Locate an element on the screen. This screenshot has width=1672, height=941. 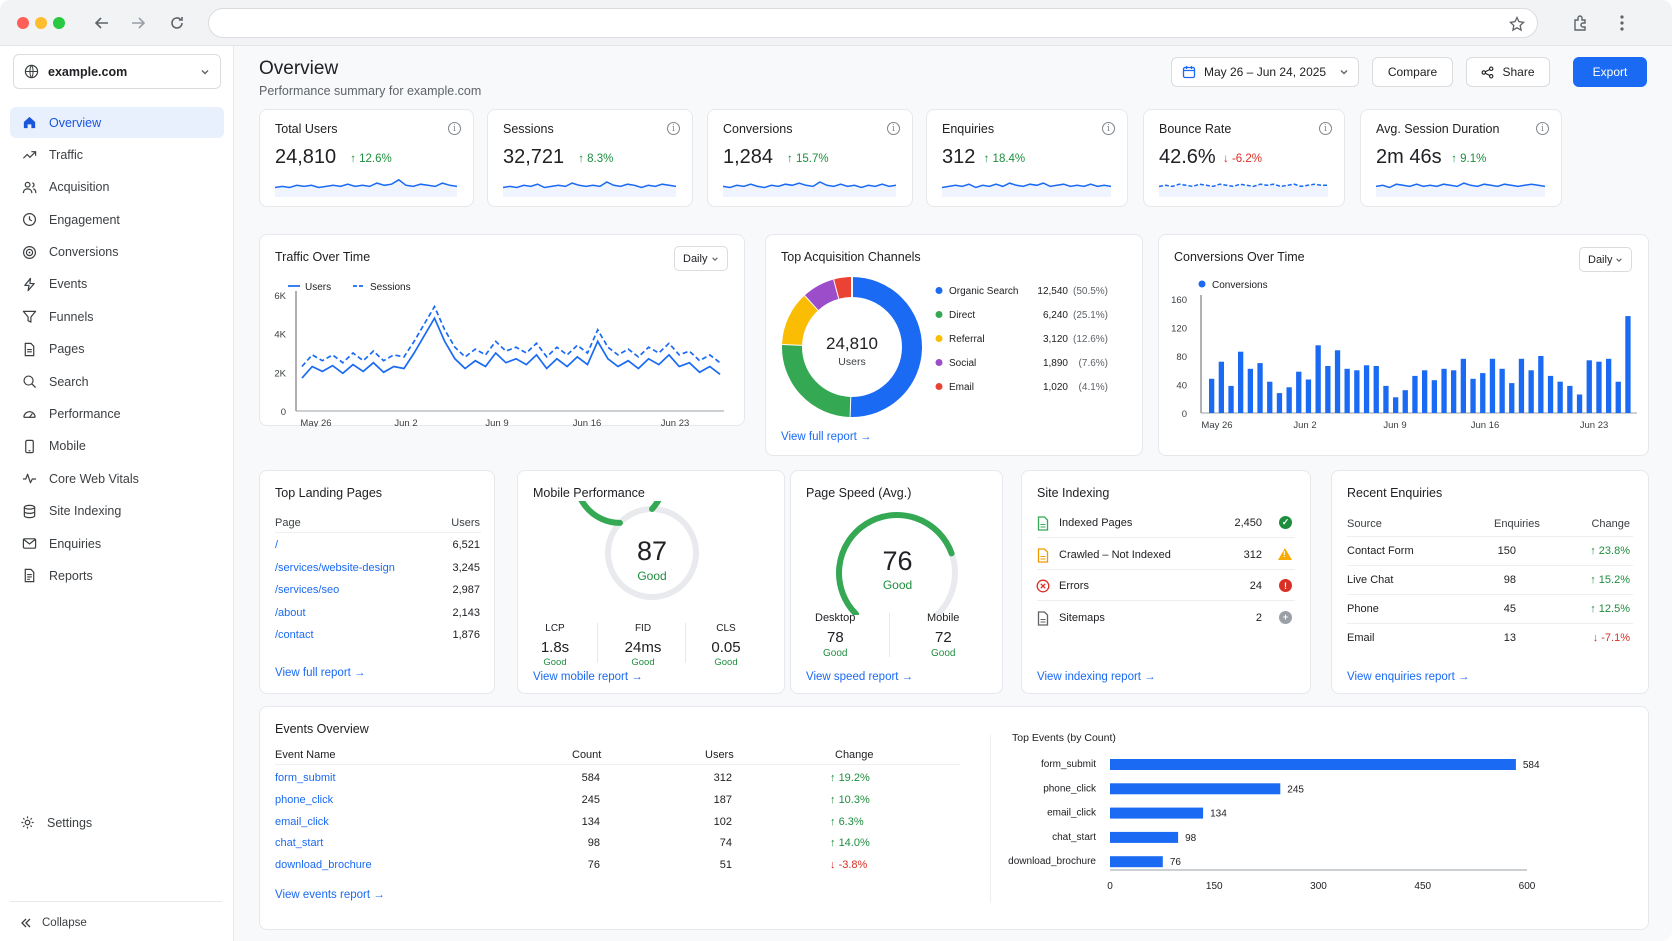
donut-slice-social is located at coordinates (822, 295).